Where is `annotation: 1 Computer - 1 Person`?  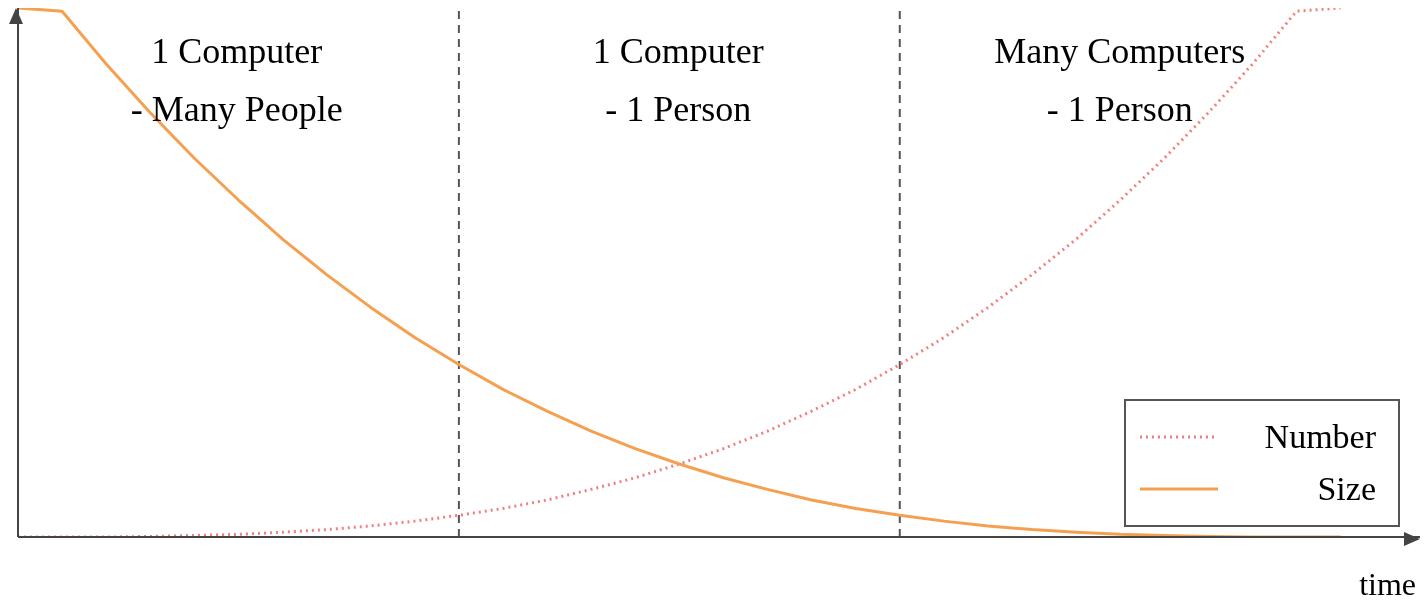 annotation: 1 Computer - 1 Person is located at coordinates (678, 80).